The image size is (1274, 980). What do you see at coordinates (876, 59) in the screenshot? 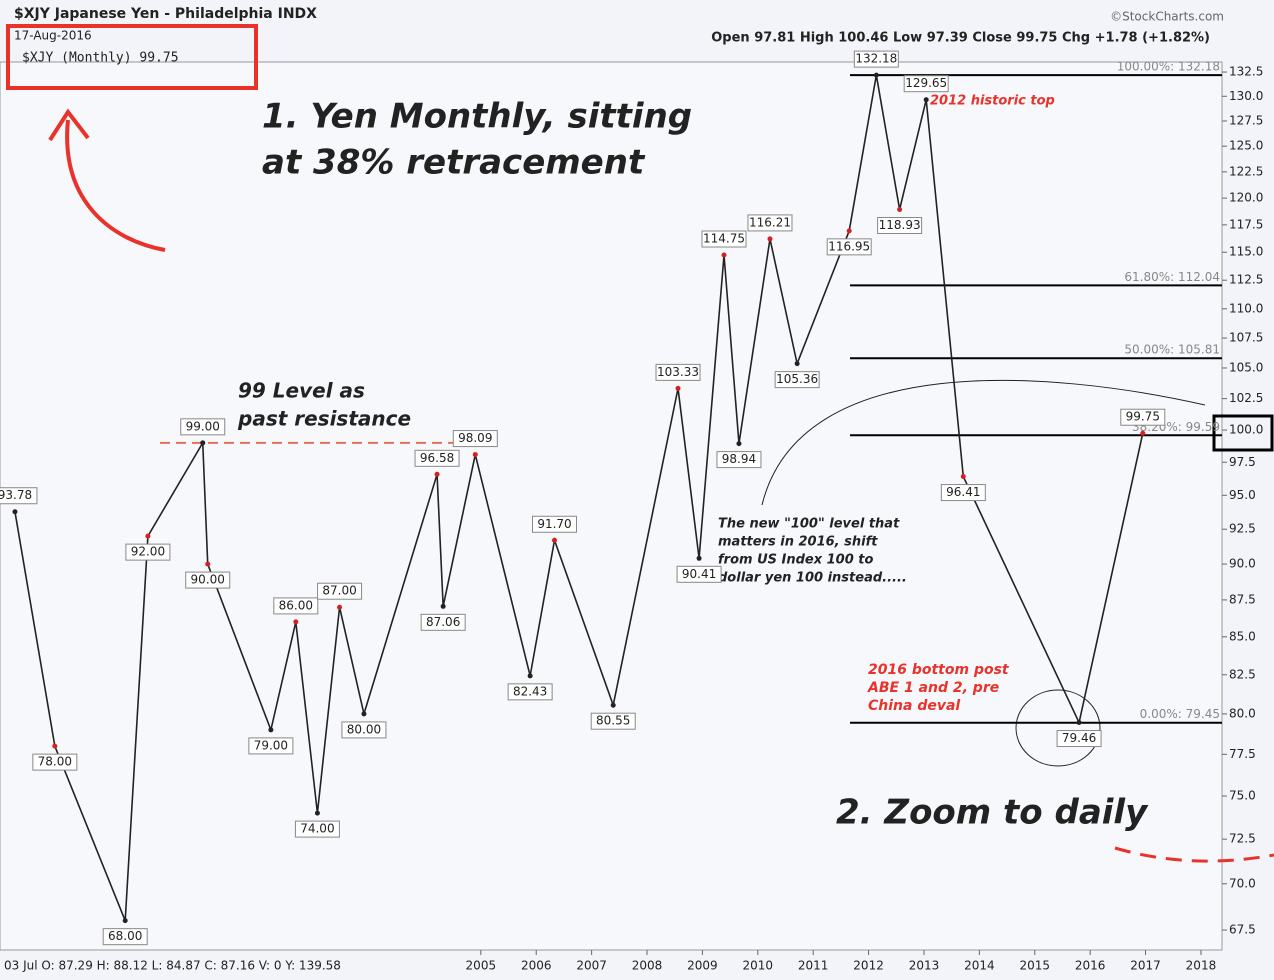
I see `pivot-label: 132.18` at bounding box center [876, 59].